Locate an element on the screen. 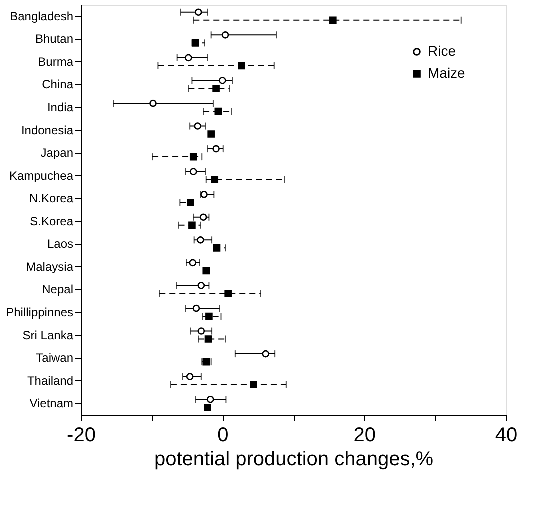 This screenshot has height=509, width=539. y-tick-label: Thailand is located at coordinates (50, 381).